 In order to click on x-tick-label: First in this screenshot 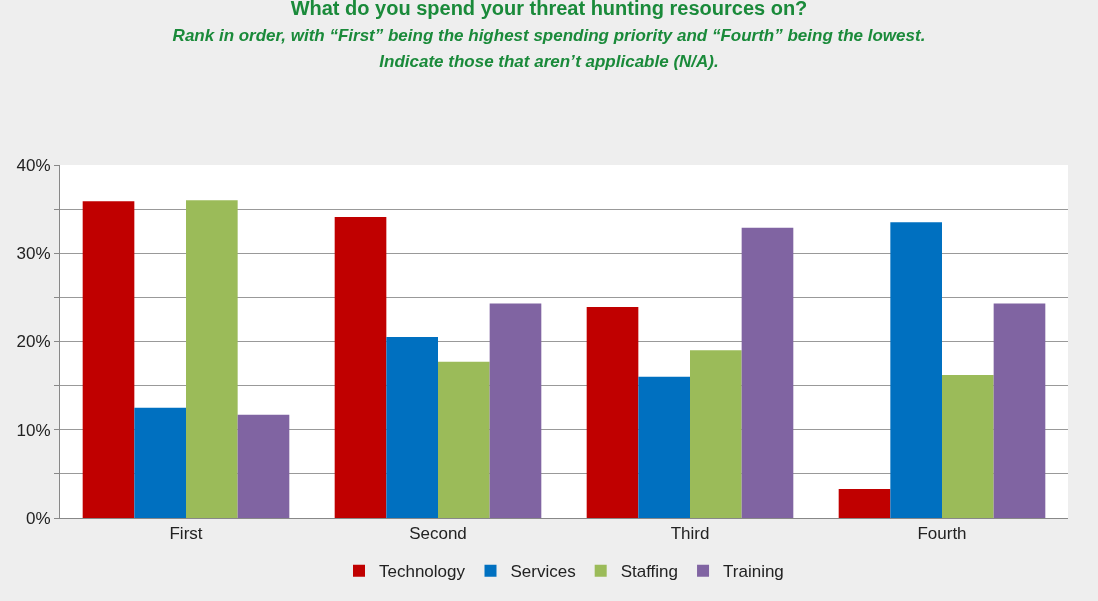, I will do `click(186, 534)`.